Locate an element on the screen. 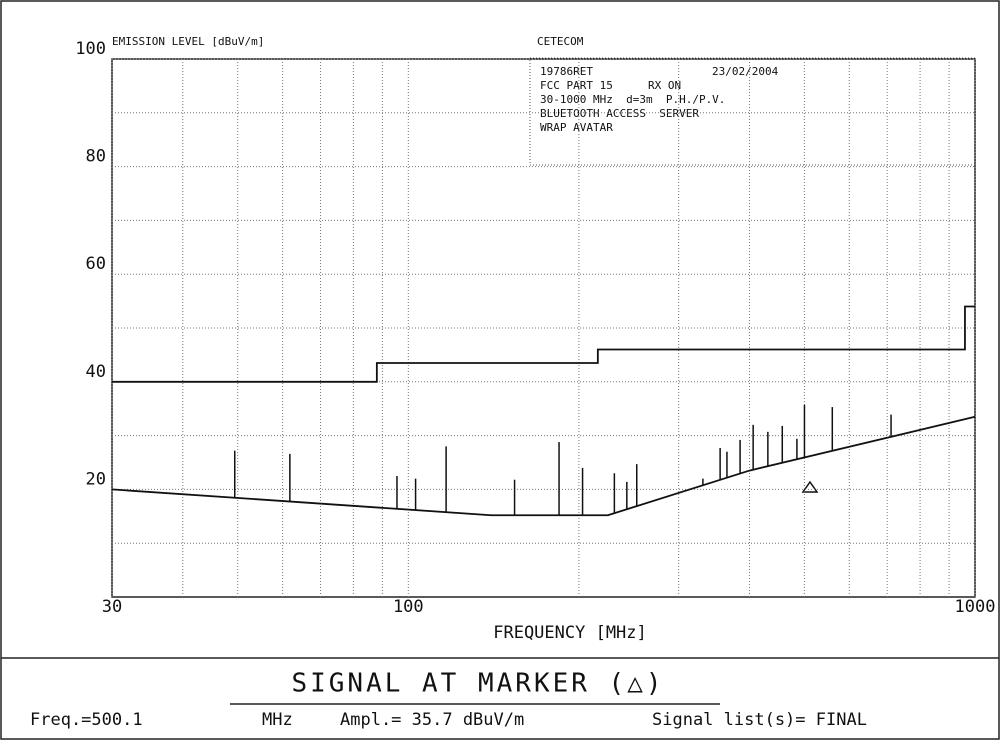 The image size is (1000, 740). x-tick-label: 1000 is located at coordinates (975, 607).